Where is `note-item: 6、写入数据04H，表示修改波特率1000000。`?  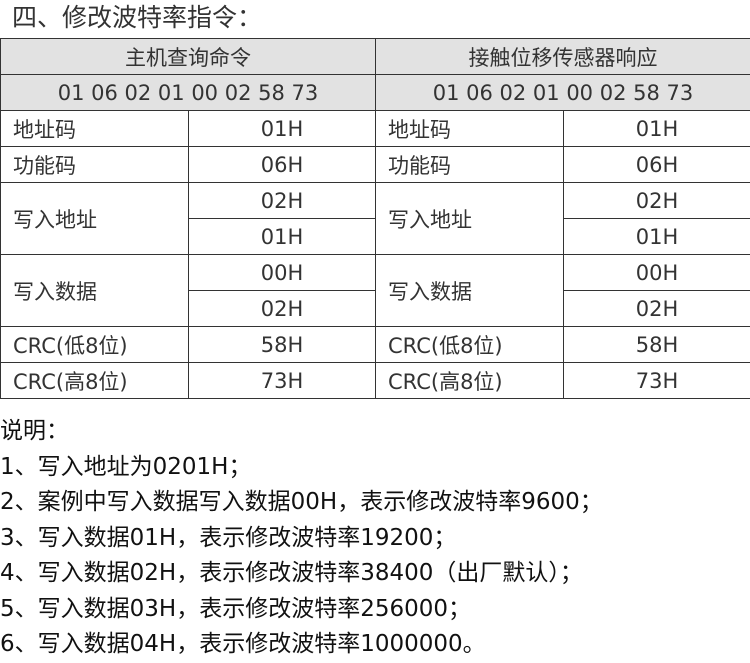 note-item: 6、写入数据04H，表示修改波特率1000000。 is located at coordinates (301, 645).